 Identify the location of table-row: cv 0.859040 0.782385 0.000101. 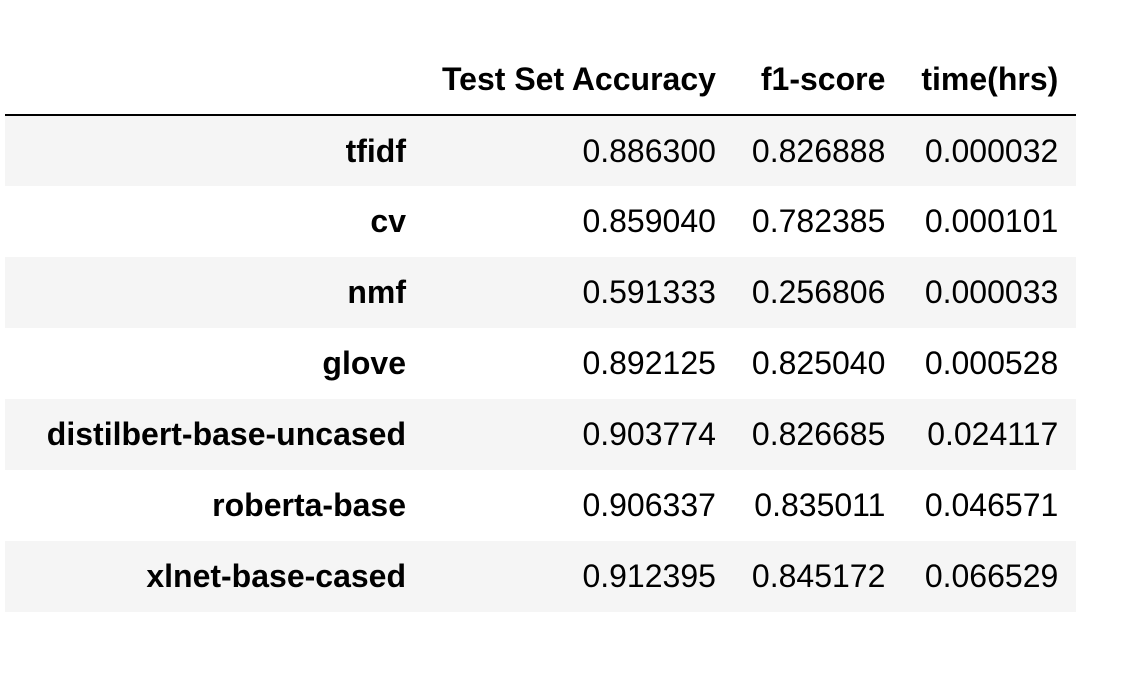
(541, 221).